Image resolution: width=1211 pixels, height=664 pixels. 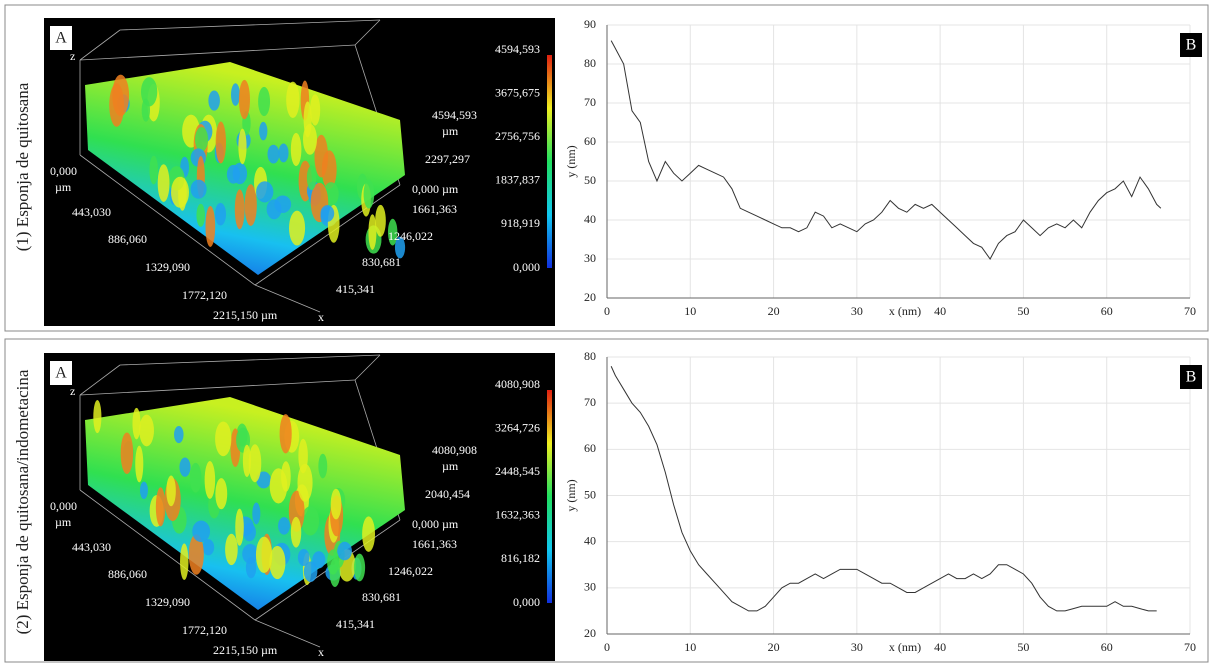 I want to click on origin-label: 0,000, so click(x=63, y=506).